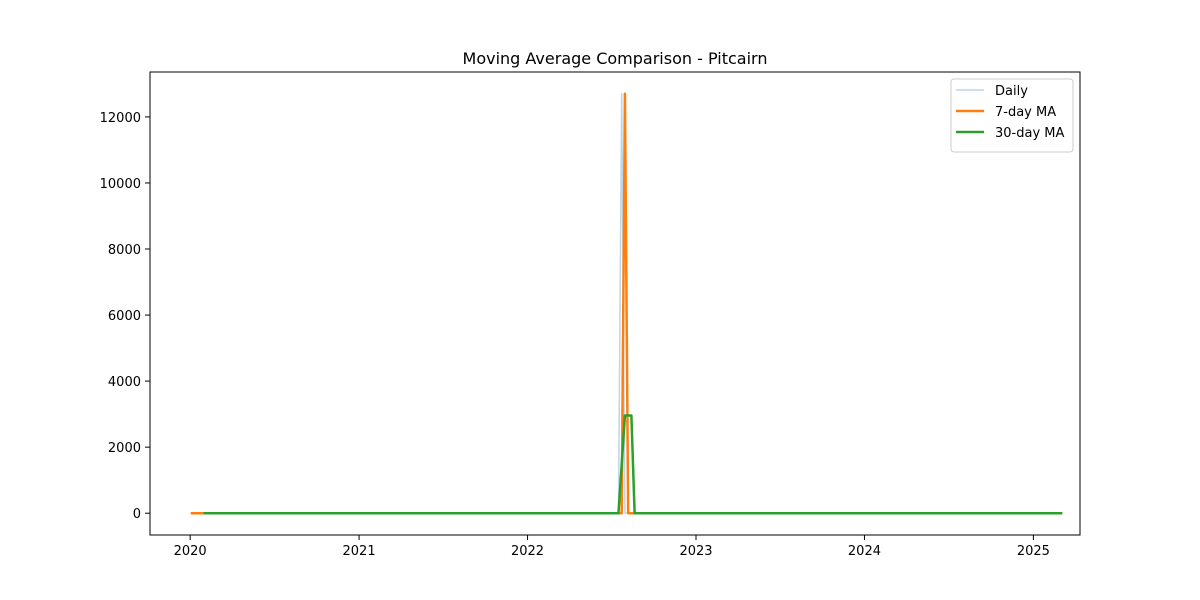 This screenshot has height=600, width=1200. What do you see at coordinates (124, 448) in the screenshot?
I see `y-tick-label: 2000` at bounding box center [124, 448].